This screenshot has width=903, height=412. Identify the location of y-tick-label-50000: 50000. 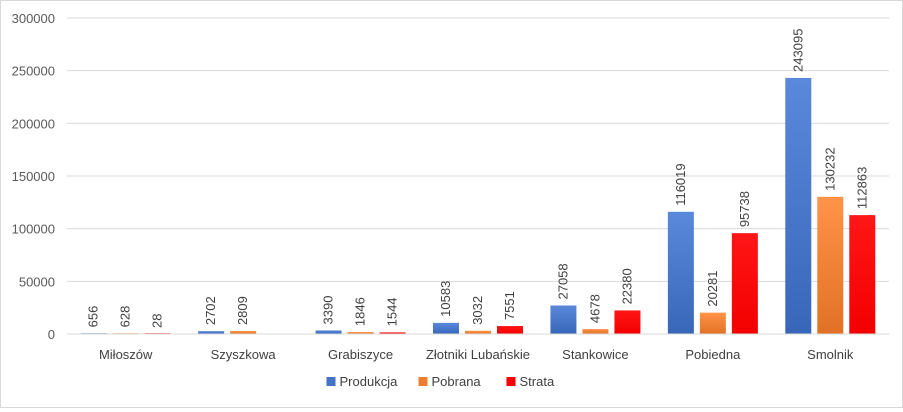
(37, 281).